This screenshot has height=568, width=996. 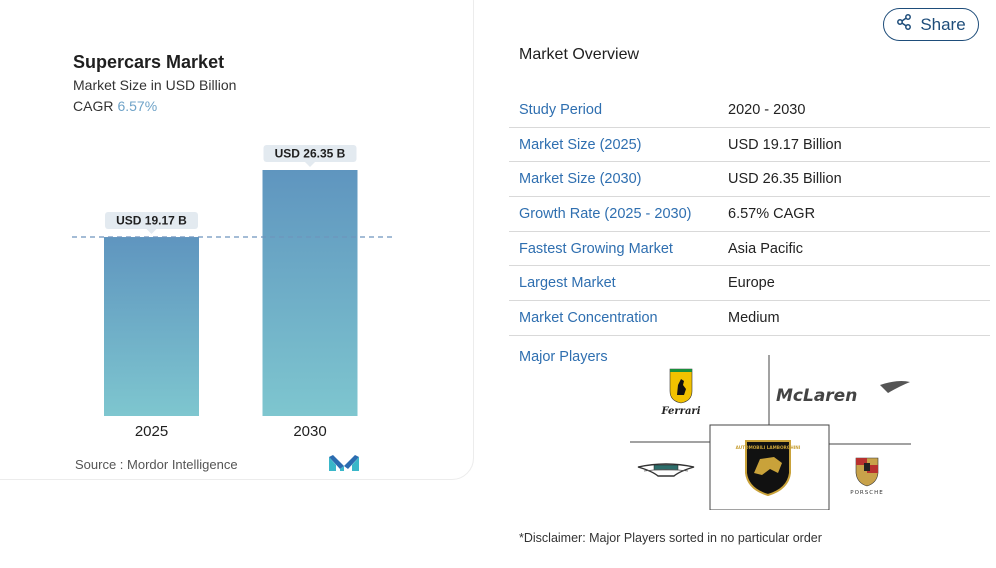 I want to click on overview-value: Asia Pacific, so click(x=765, y=248).